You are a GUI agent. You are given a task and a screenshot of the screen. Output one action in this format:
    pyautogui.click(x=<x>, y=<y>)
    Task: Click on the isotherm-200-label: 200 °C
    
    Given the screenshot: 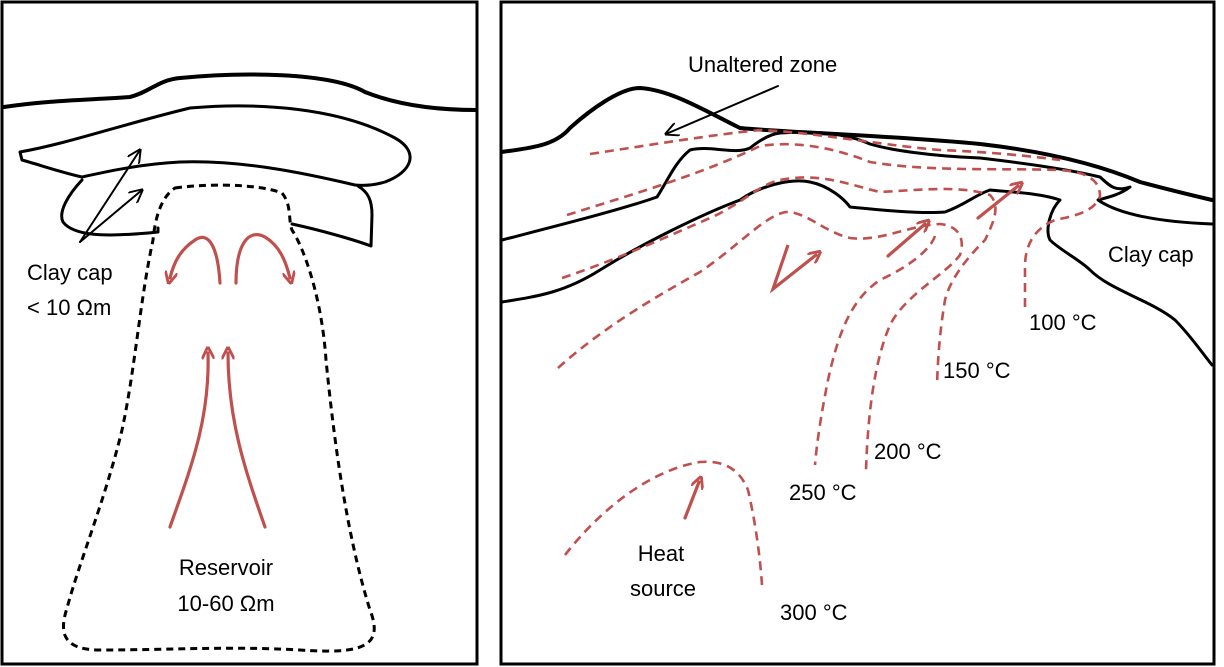 What is the action you would take?
    pyautogui.click(x=908, y=451)
    